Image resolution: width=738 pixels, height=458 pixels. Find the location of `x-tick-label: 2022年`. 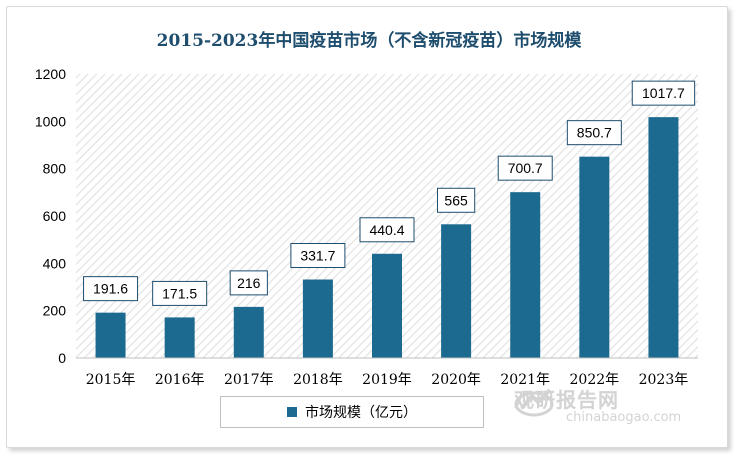

x-tick-label: 2022年 is located at coordinates (595, 380).